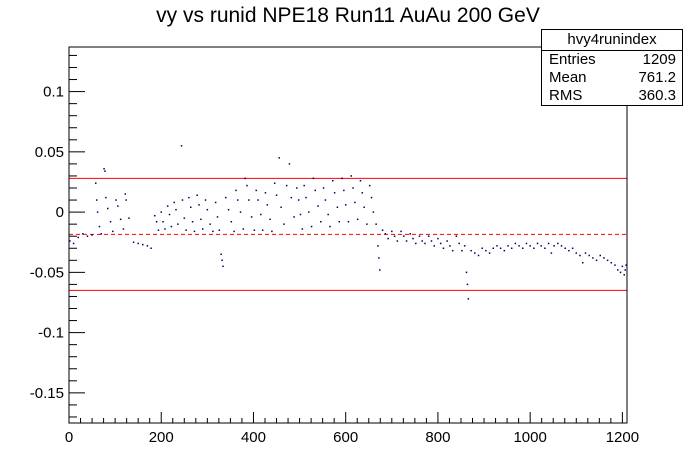 Image resolution: width=696 pixels, height=472 pixels. I want to click on y-tick-label: -0.1, so click(51, 333).